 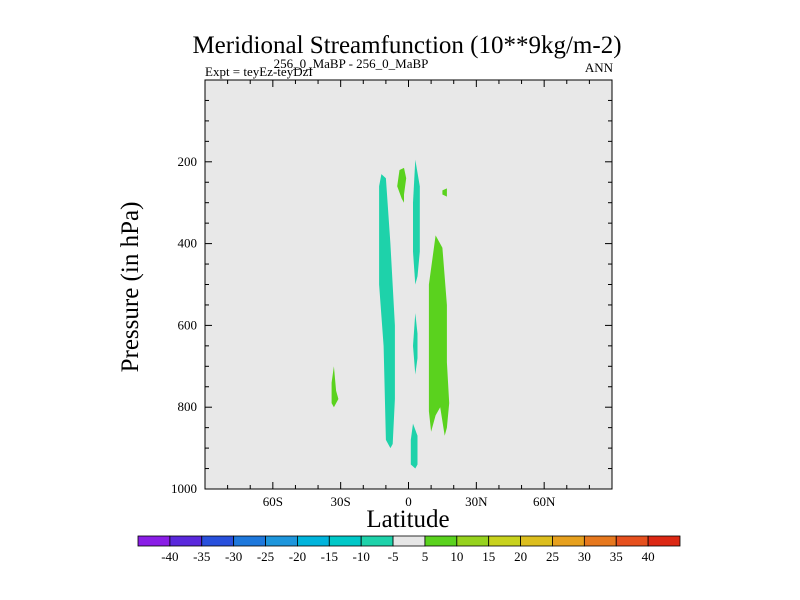 I want to click on colorbar-label: -5, so click(x=393, y=556).